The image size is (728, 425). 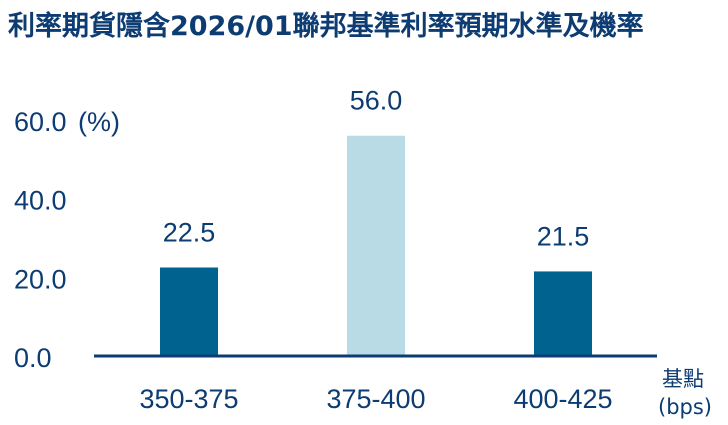 I want to click on chart-title: 利率期貨隱含2026/01聯邦基準利率預期水準及機率, so click(x=326, y=26).